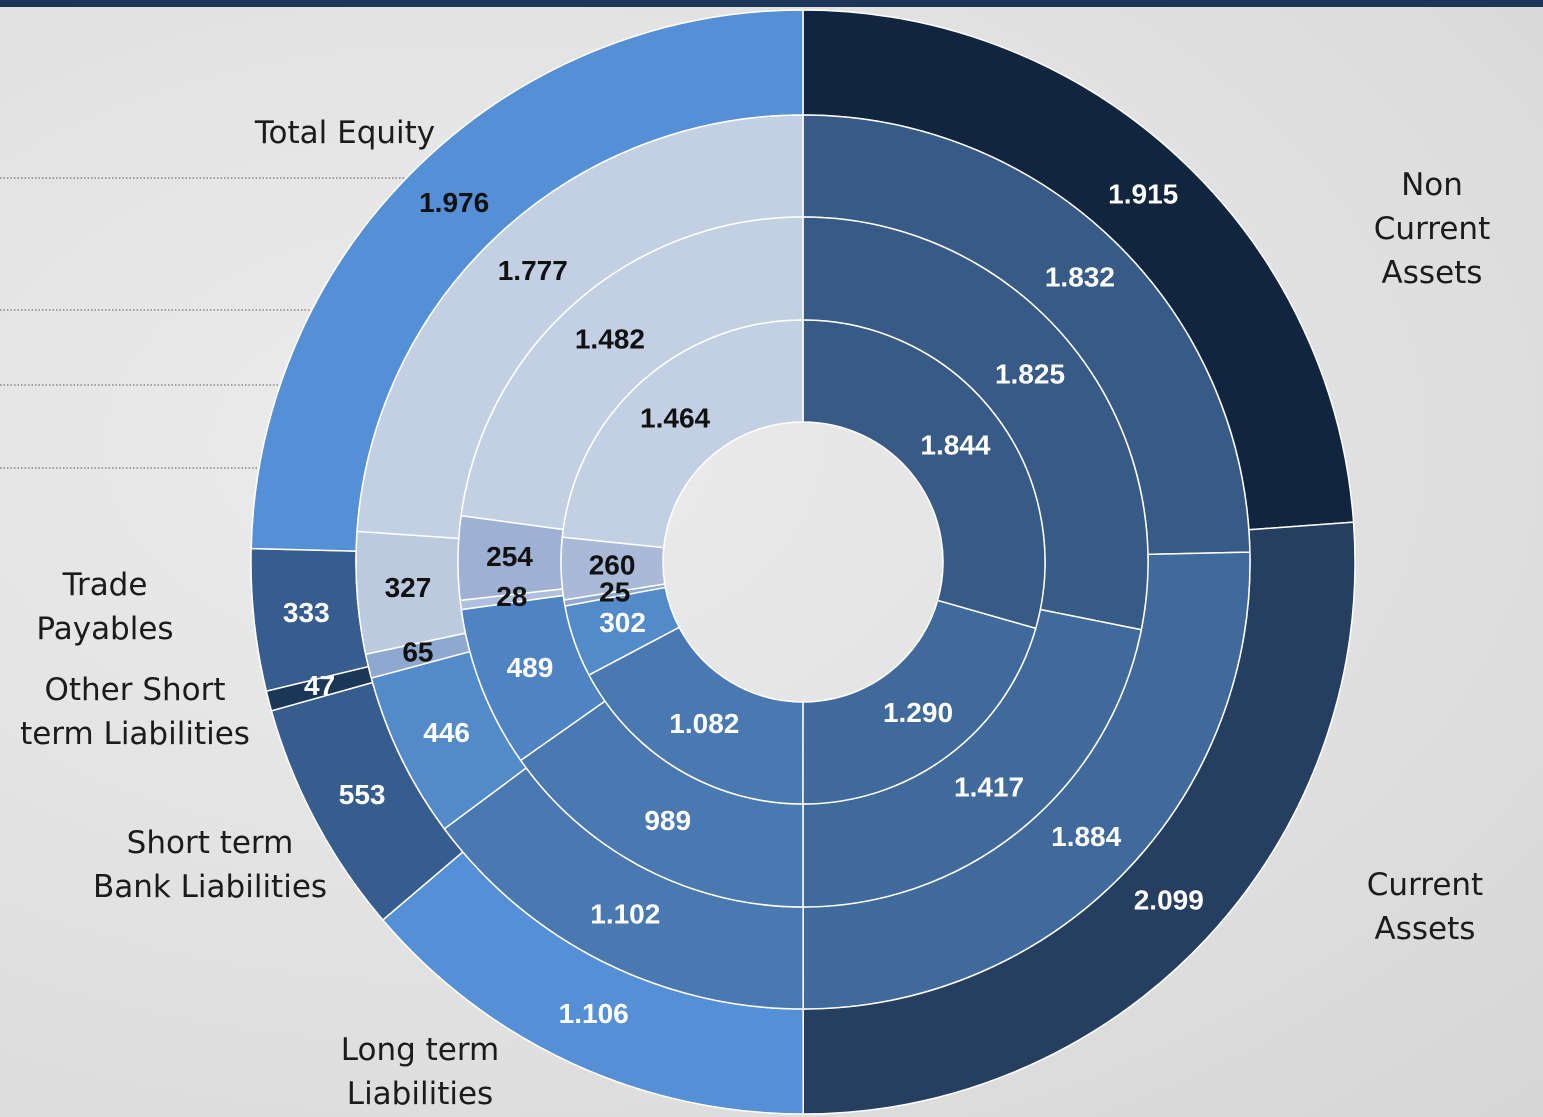 The width and height of the screenshot is (1543, 1117). What do you see at coordinates (1425, 907) in the screenshot?
I see `category-label: Current Assets` at bounding box center [1425, 907].